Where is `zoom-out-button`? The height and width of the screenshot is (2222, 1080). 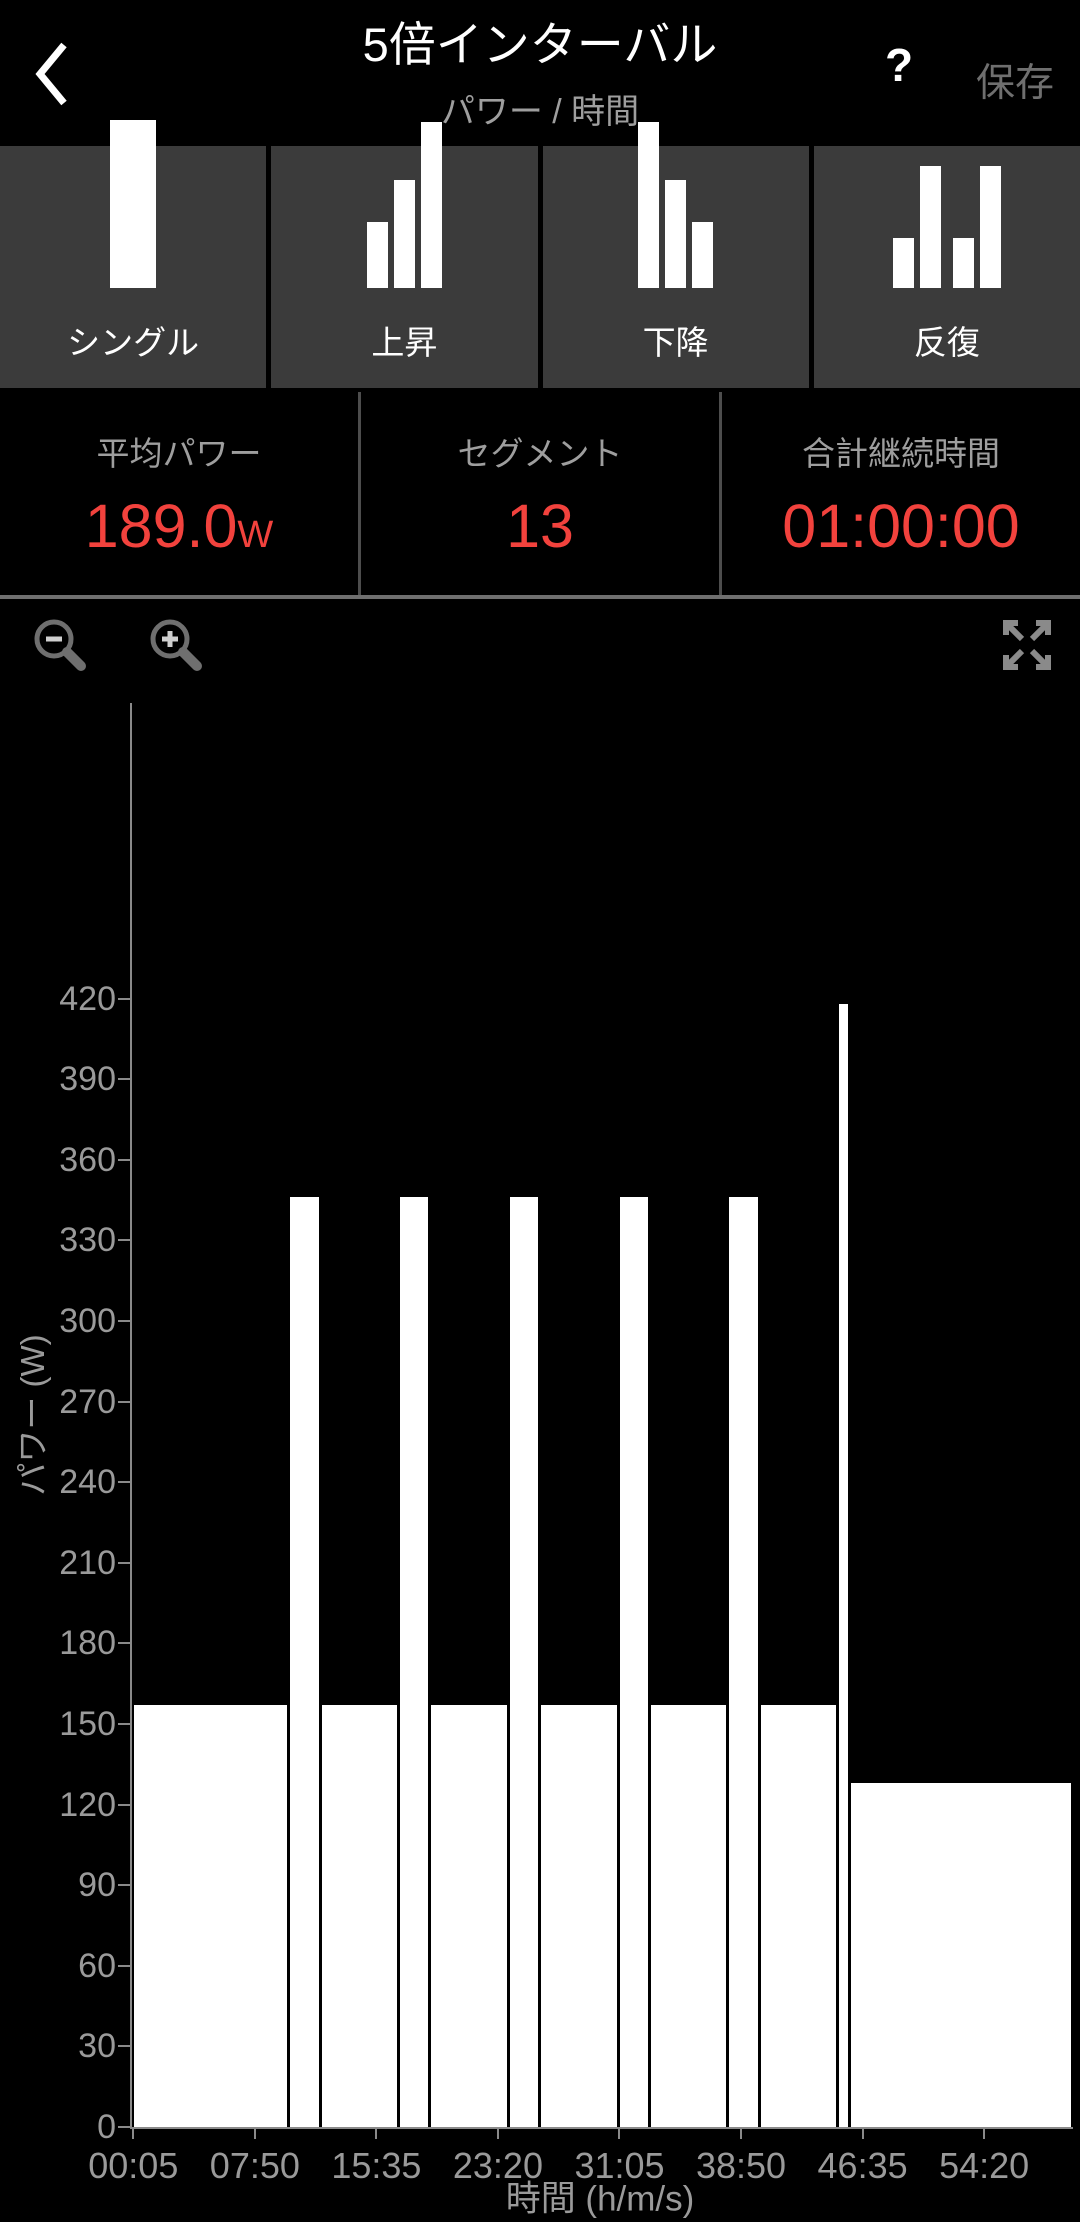 zoom-out-button is located at coordinates (60, 648).